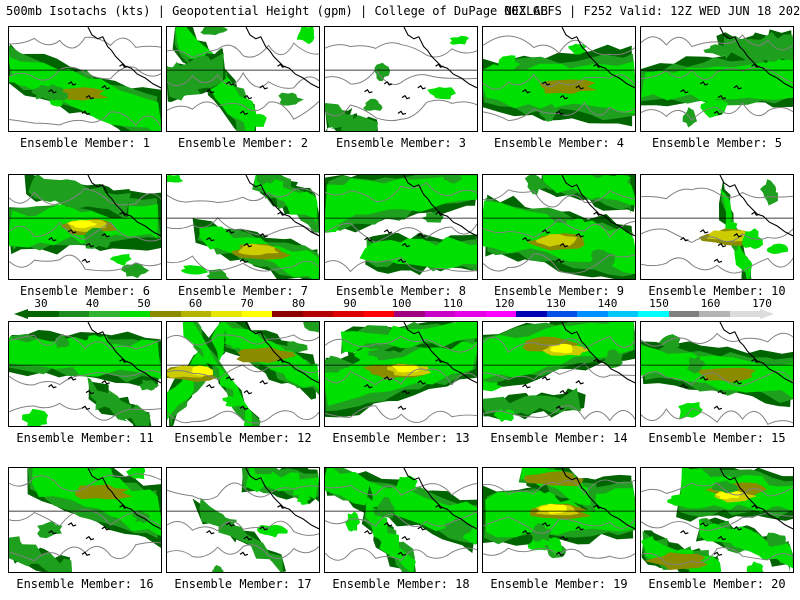  I want to click on colorbar-label: 160, so click(710, 303).